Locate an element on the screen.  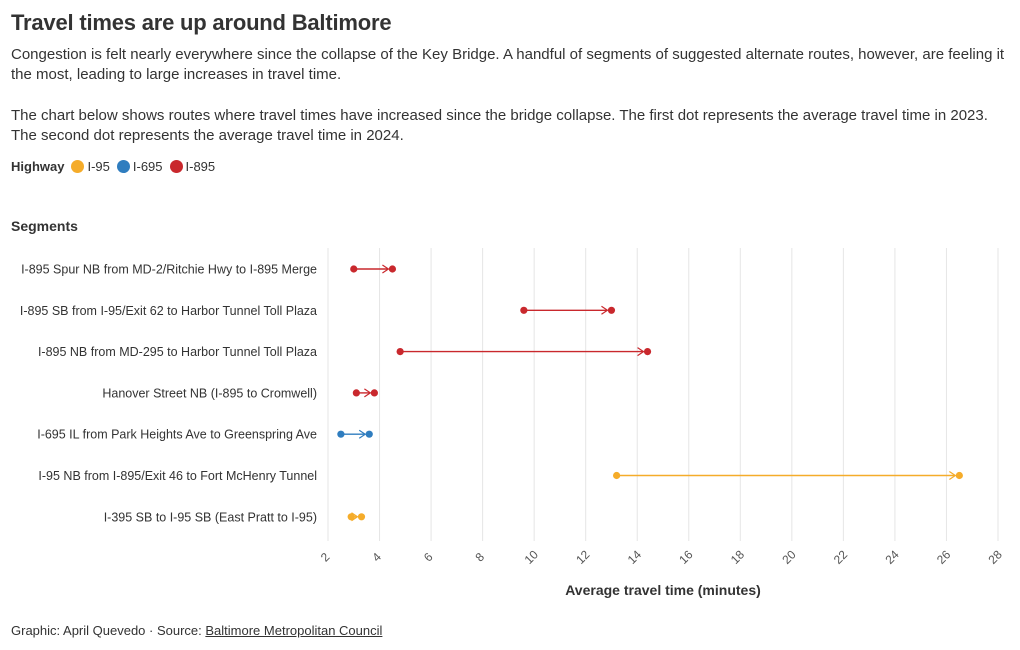
x-tick-label: 18 is located at coordinates (738, 557).